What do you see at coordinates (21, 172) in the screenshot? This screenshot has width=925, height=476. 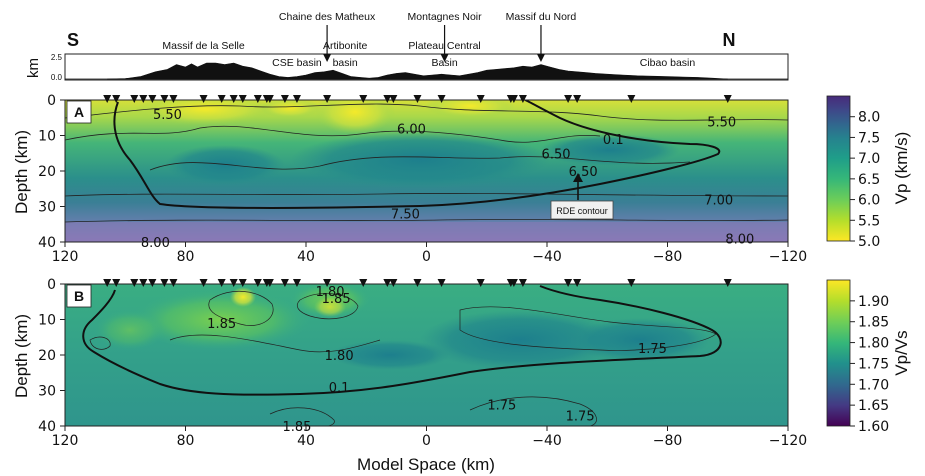 I see `panel-a-ylabel: Depth (km)` at bounding box center [21, 172].